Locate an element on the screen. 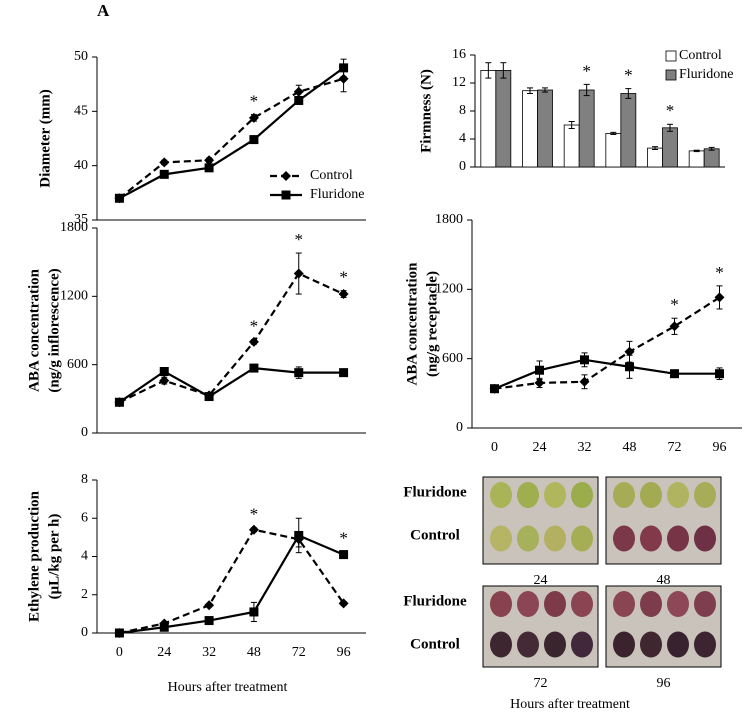 The height and width of the screenshot is (714, 750). time-label: 24 is located at coordinates (541, 580).